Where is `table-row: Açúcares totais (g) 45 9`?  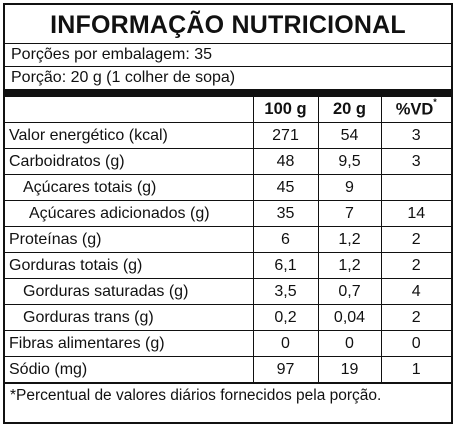
table-row: Açúcares totais (g) 45 9 is located at coordinates (228, 187).